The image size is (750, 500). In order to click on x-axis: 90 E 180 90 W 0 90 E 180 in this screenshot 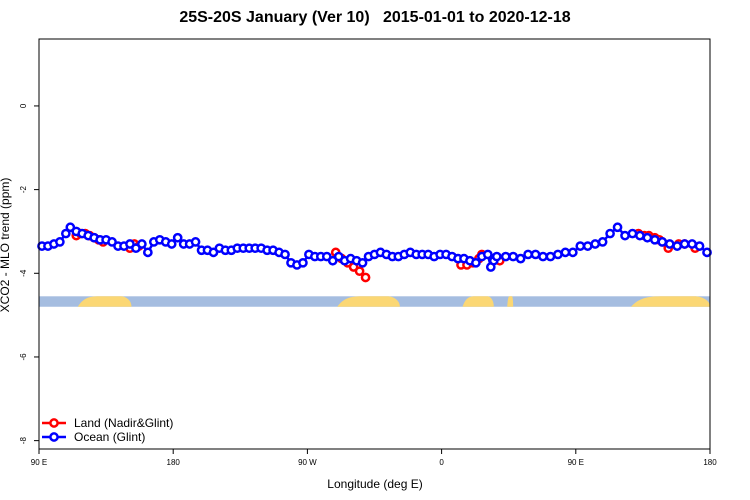, I will do `click(374, 458)`.